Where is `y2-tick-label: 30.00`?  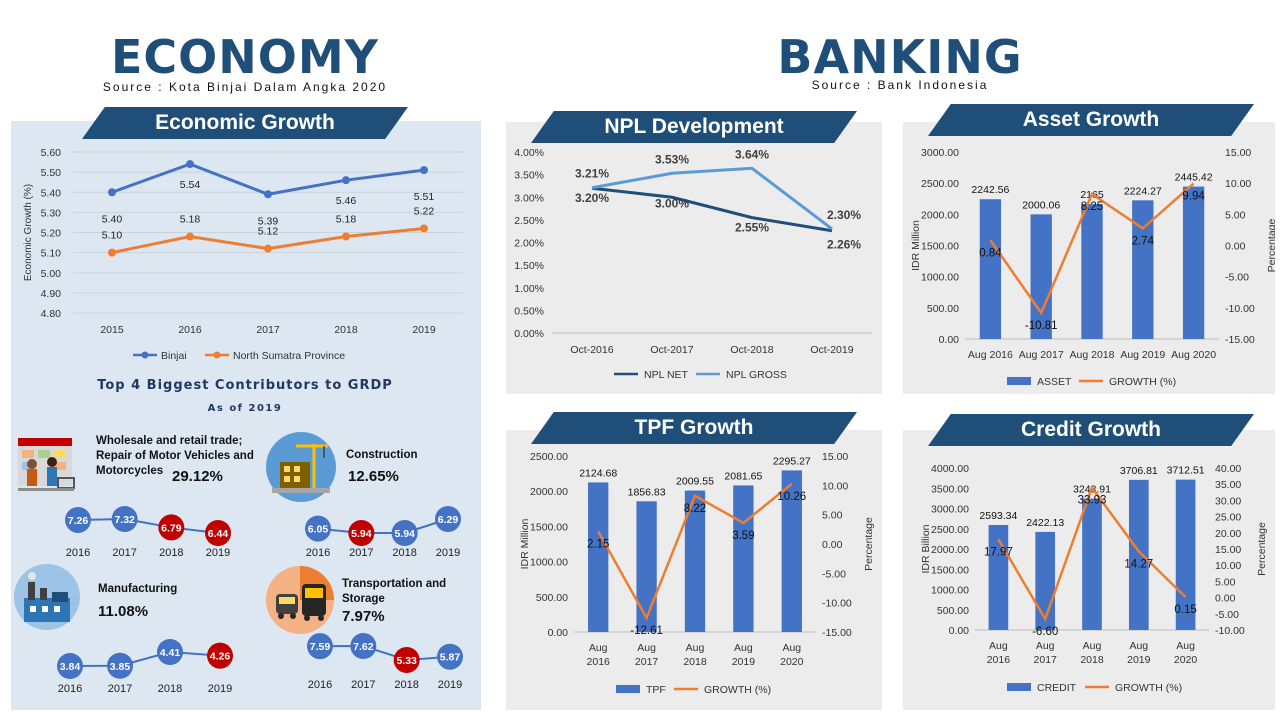 y2-tick-label: 30.00 is located at coordinates (1228, 501).